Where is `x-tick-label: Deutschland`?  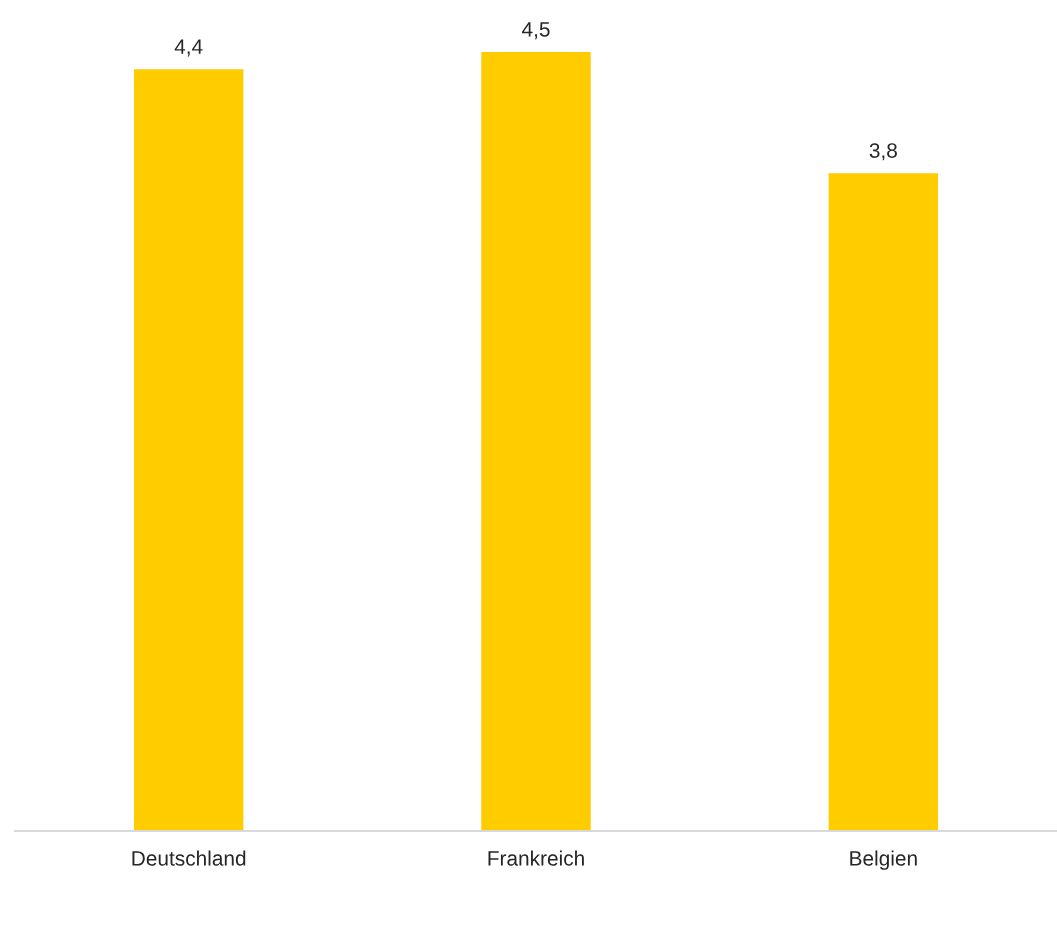 x-tick-label: Deutschland is located at coordinates (189, 858).